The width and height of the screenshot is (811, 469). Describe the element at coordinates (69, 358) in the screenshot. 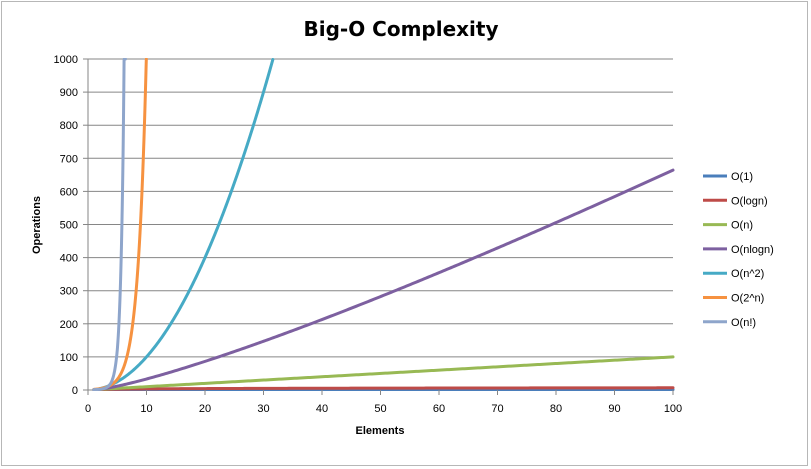

I see `y-tick-label: 100` at that location.